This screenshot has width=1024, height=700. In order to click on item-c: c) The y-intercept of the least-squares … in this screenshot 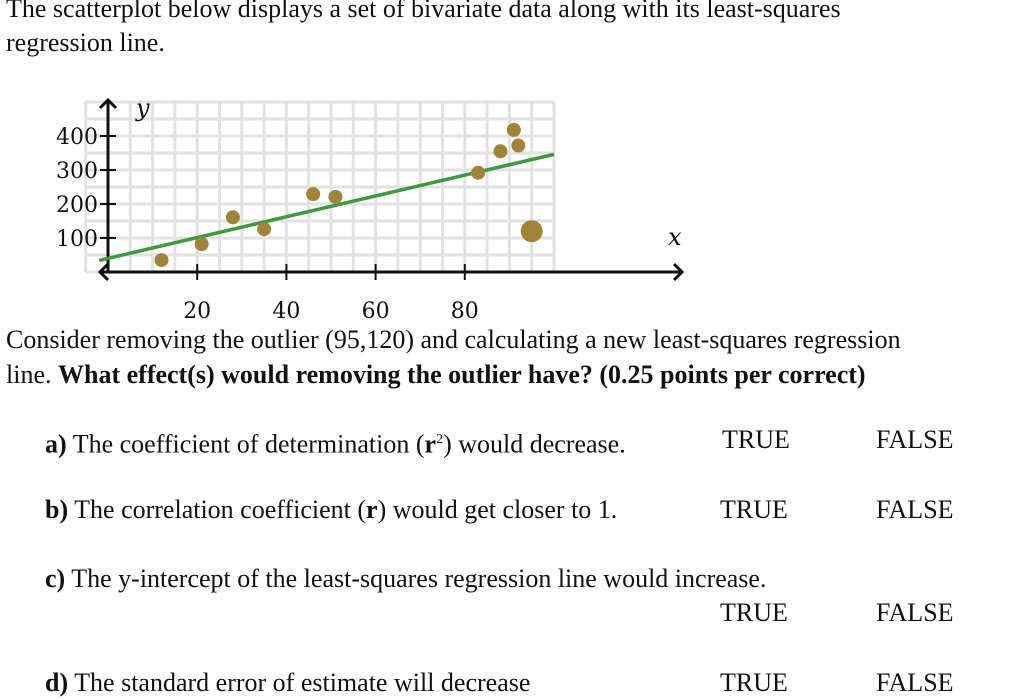, I will do `click(405, 579)`.